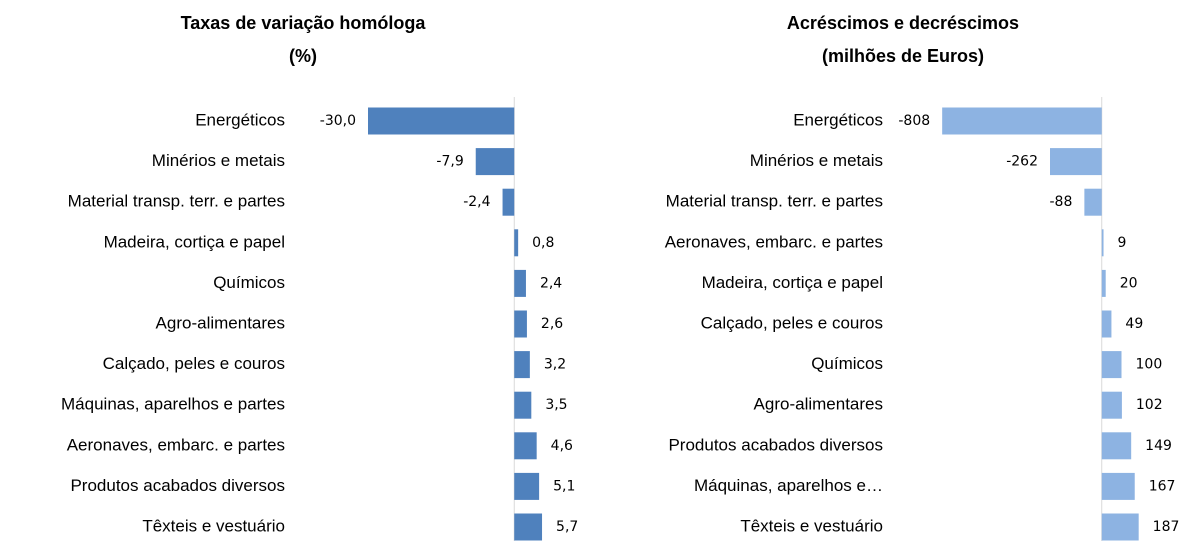  What do you see at coordinates (562, 446) in the screenshot?
I see `data-label: 4,6` at bounding box center [562, 446].